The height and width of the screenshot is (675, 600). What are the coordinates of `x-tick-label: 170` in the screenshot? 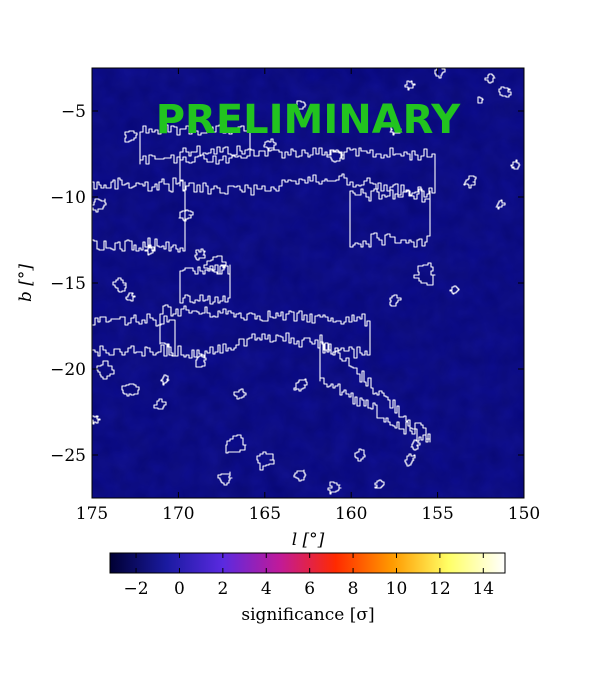 It's located at (178, 514).